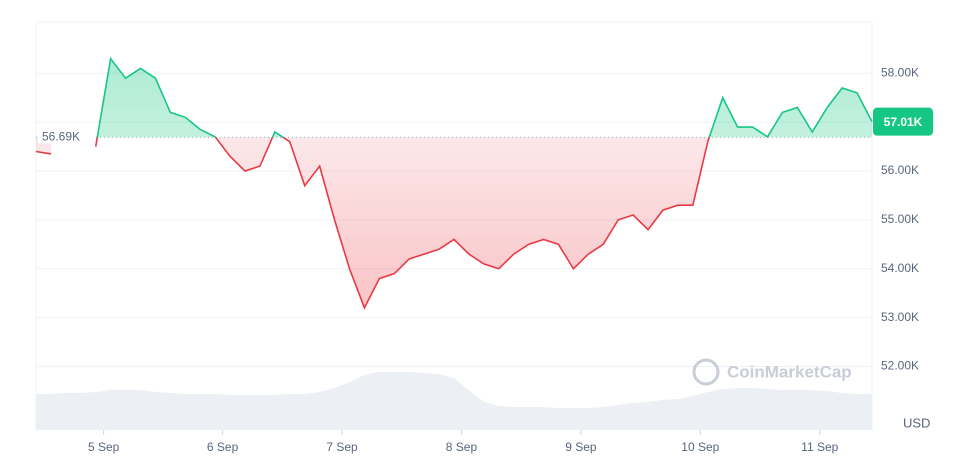 This screenshot has width=955, height=471. I want to click on x-tick-label: 10 Sep, so click(700, 447).